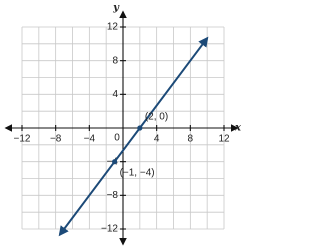 This screenshot has height=249, width=320. What do you see at coordinates (115, 94) in the screenshot?
I see `y-tick-label: 4` at bounding box center [115, 94].